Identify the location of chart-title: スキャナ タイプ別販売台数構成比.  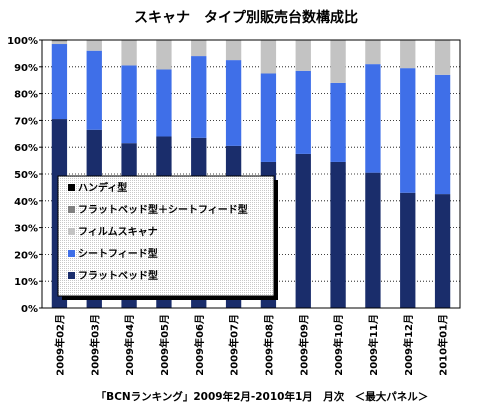
(246, 17).